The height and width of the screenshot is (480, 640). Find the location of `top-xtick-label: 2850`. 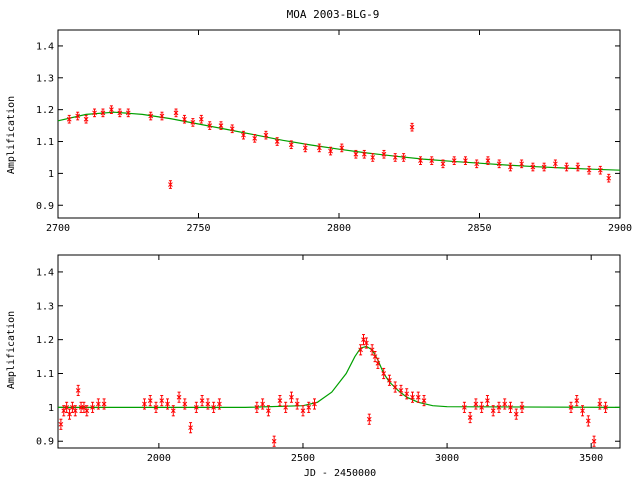

top-xtick-label: 2850 is located at coordinates (479, 228).